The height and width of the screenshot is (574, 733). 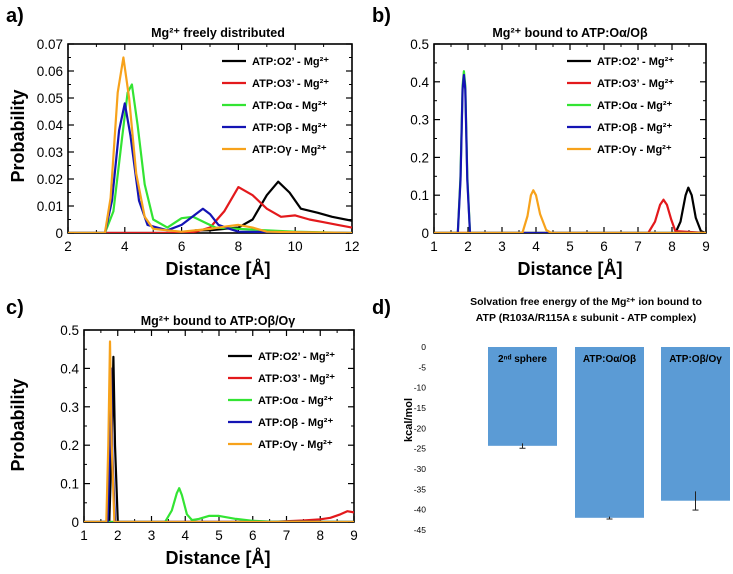 What do you see at coordinates (75, 522) in the screenshot?
I see `panel-c-ytick-label: 0` at bounding box center [75, 522].